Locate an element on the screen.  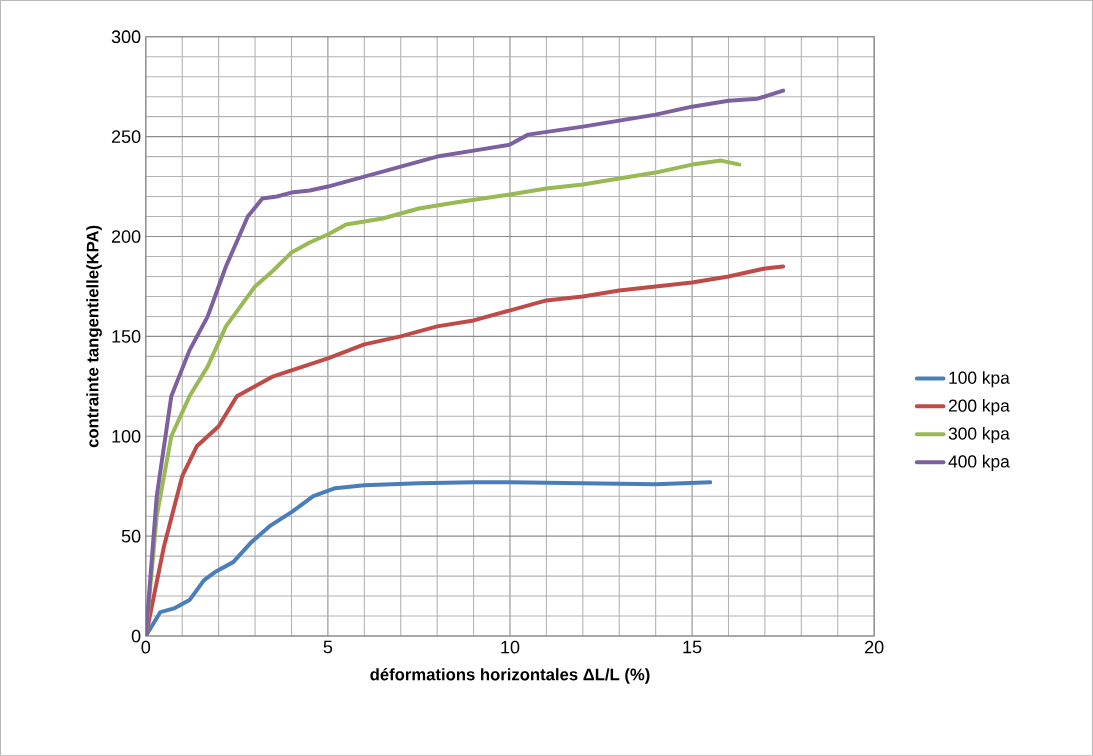
y-tick-label: 300 is located at coordinates (126, 37).